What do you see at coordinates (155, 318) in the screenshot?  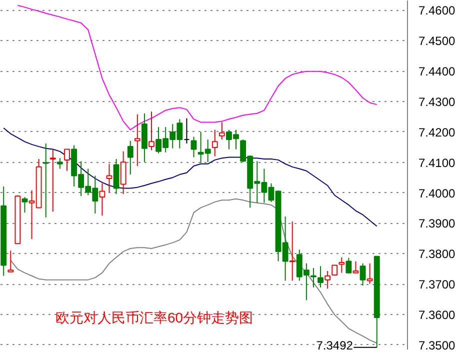 I see `text: 欧元对人民币汇率60分钟走势图` at bounding box center [155, 318].